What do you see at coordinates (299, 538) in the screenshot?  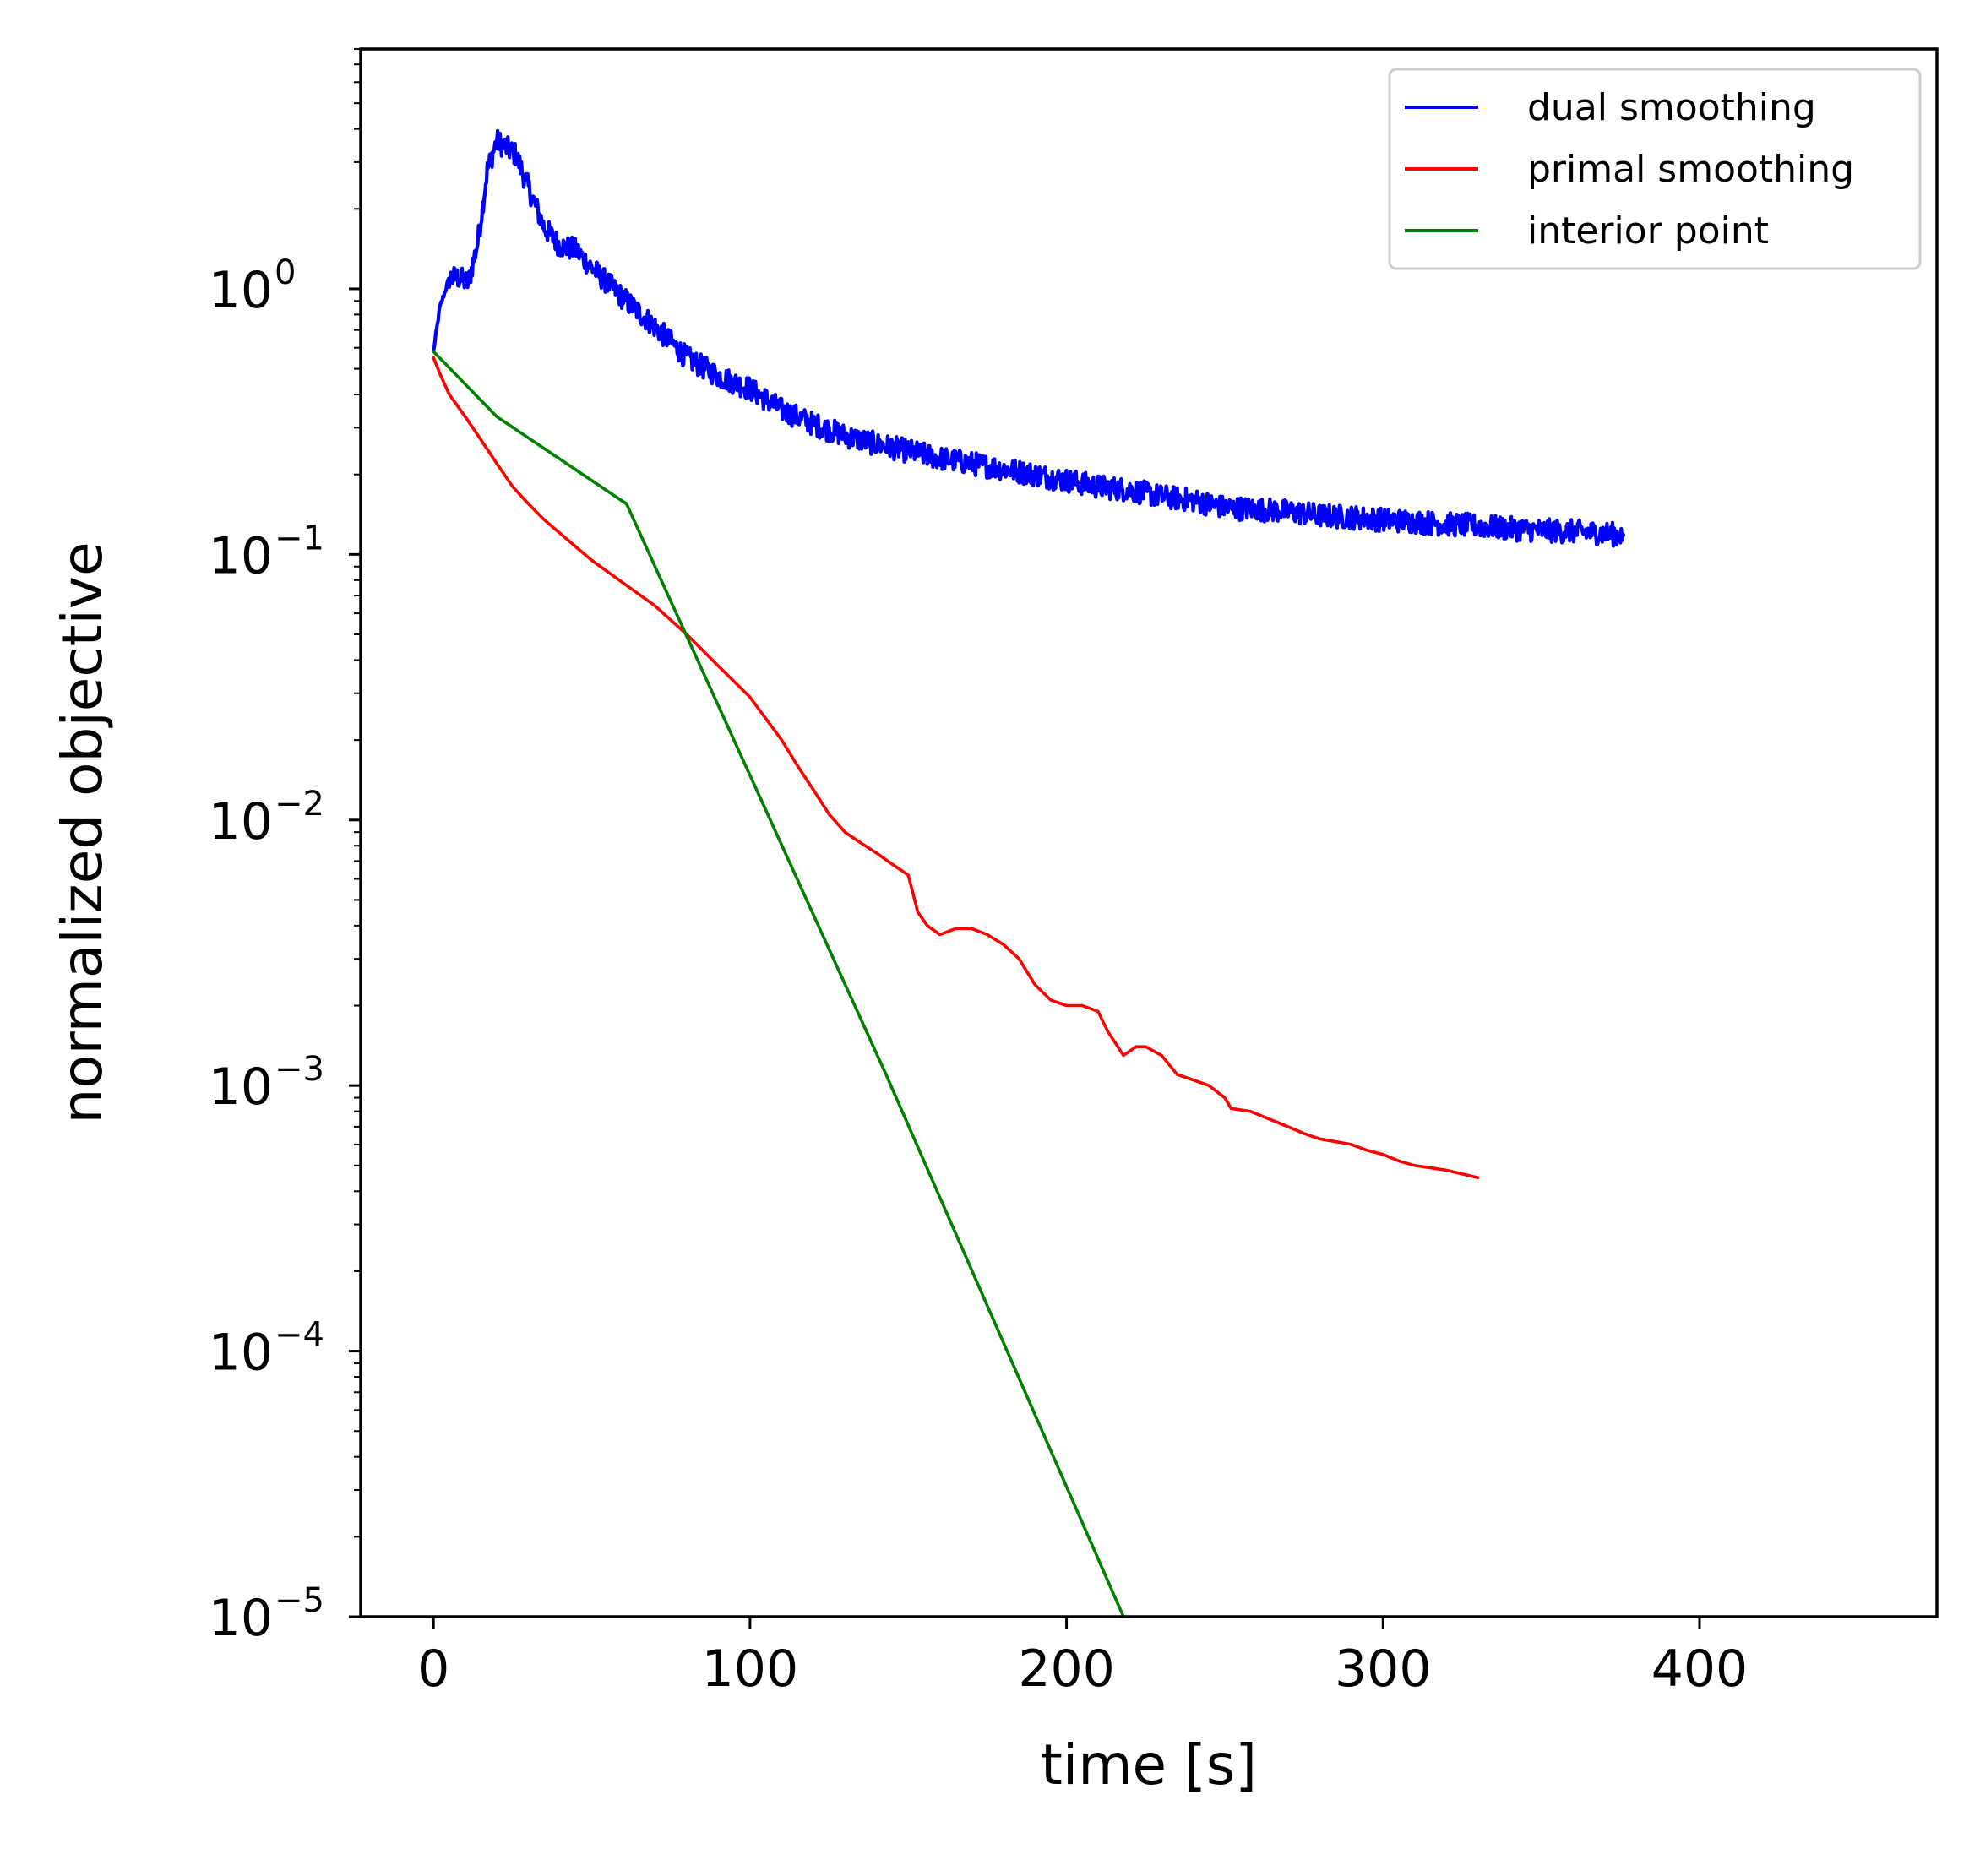 I see `y-tick-exponent-−1: −1` at bounding box center [299, 538].